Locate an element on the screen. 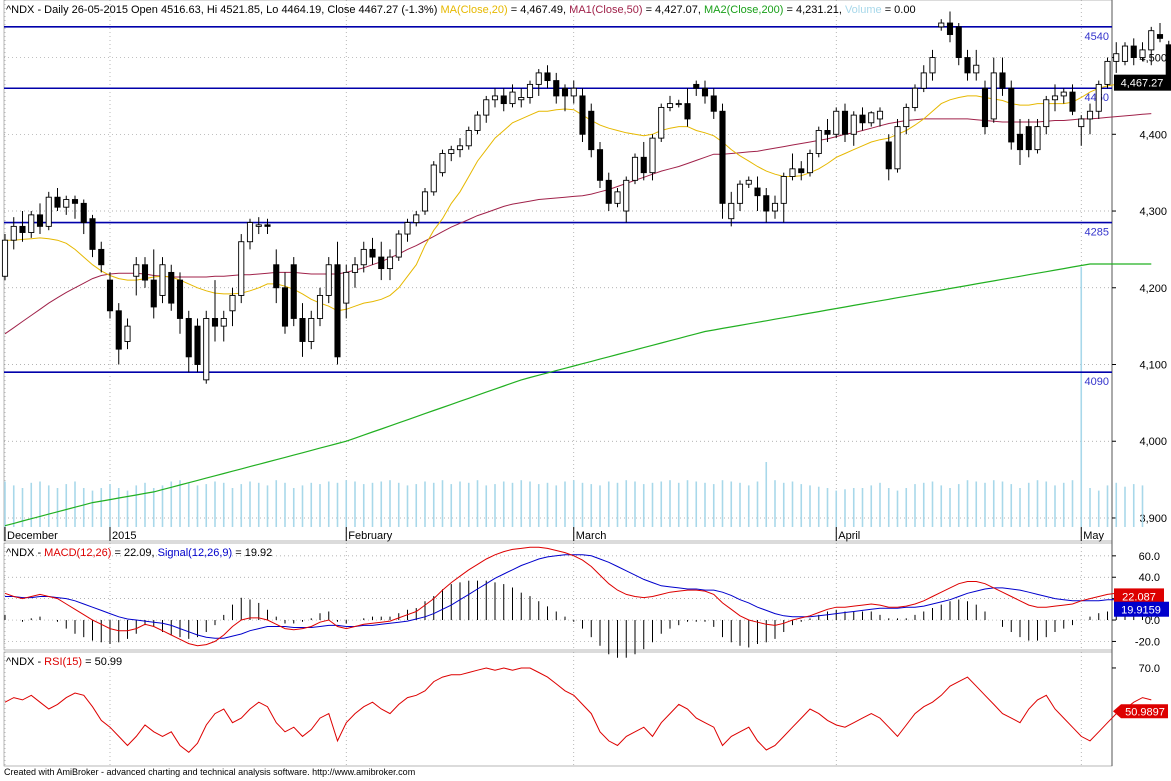 The image size is (1171, 781). signal-value-box is located at coordinates (1141, 609).